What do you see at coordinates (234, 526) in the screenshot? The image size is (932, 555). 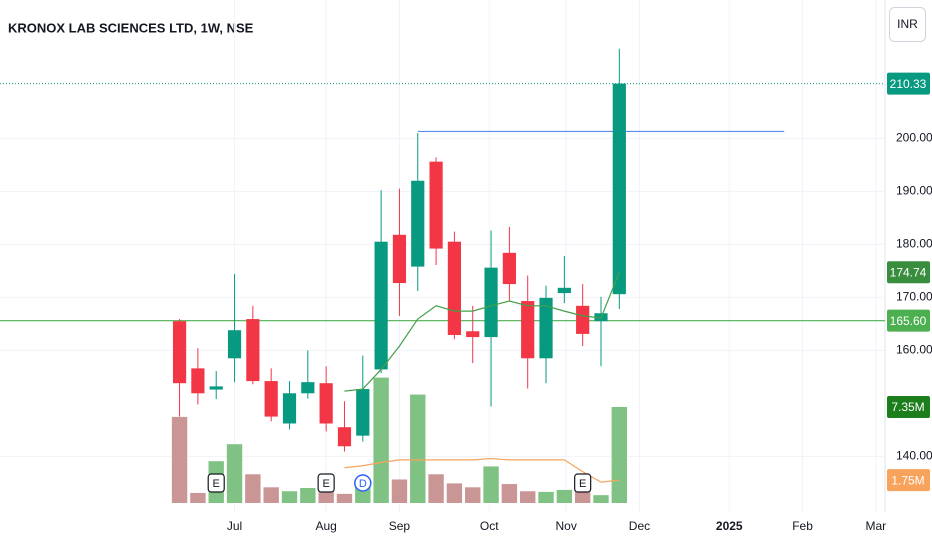 I see `x-tick-label: Jul` at bounding box center [234, 526].